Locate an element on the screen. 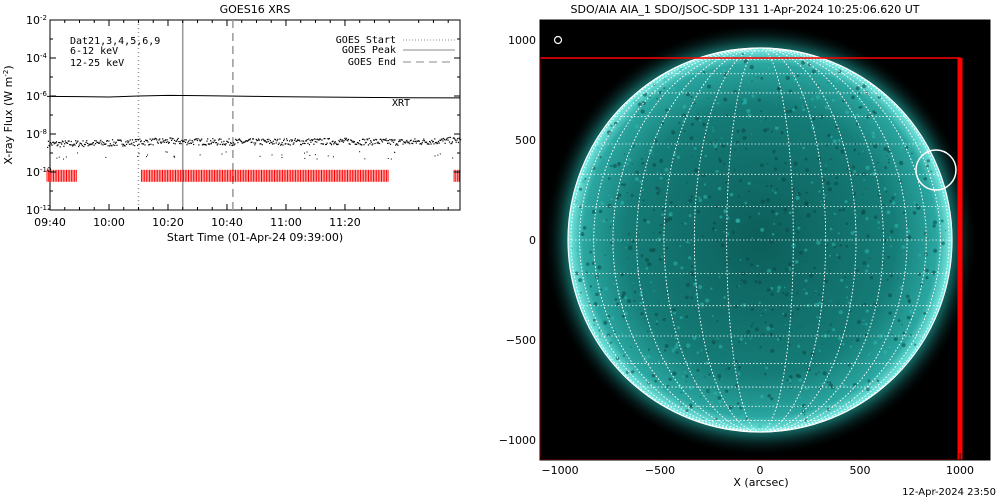  flare-location-legend-label: AIA flare location is located at coordinates (613, 40).